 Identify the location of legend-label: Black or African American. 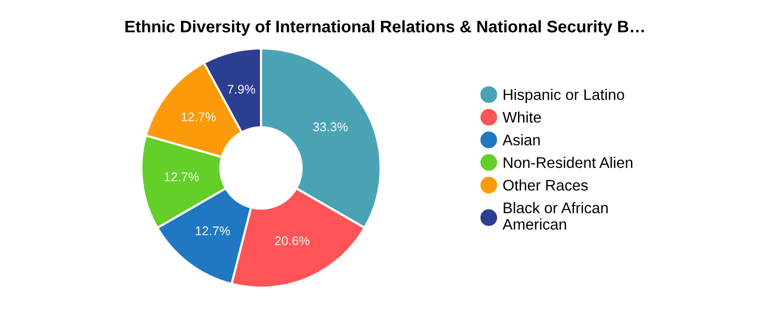
(555, 216).